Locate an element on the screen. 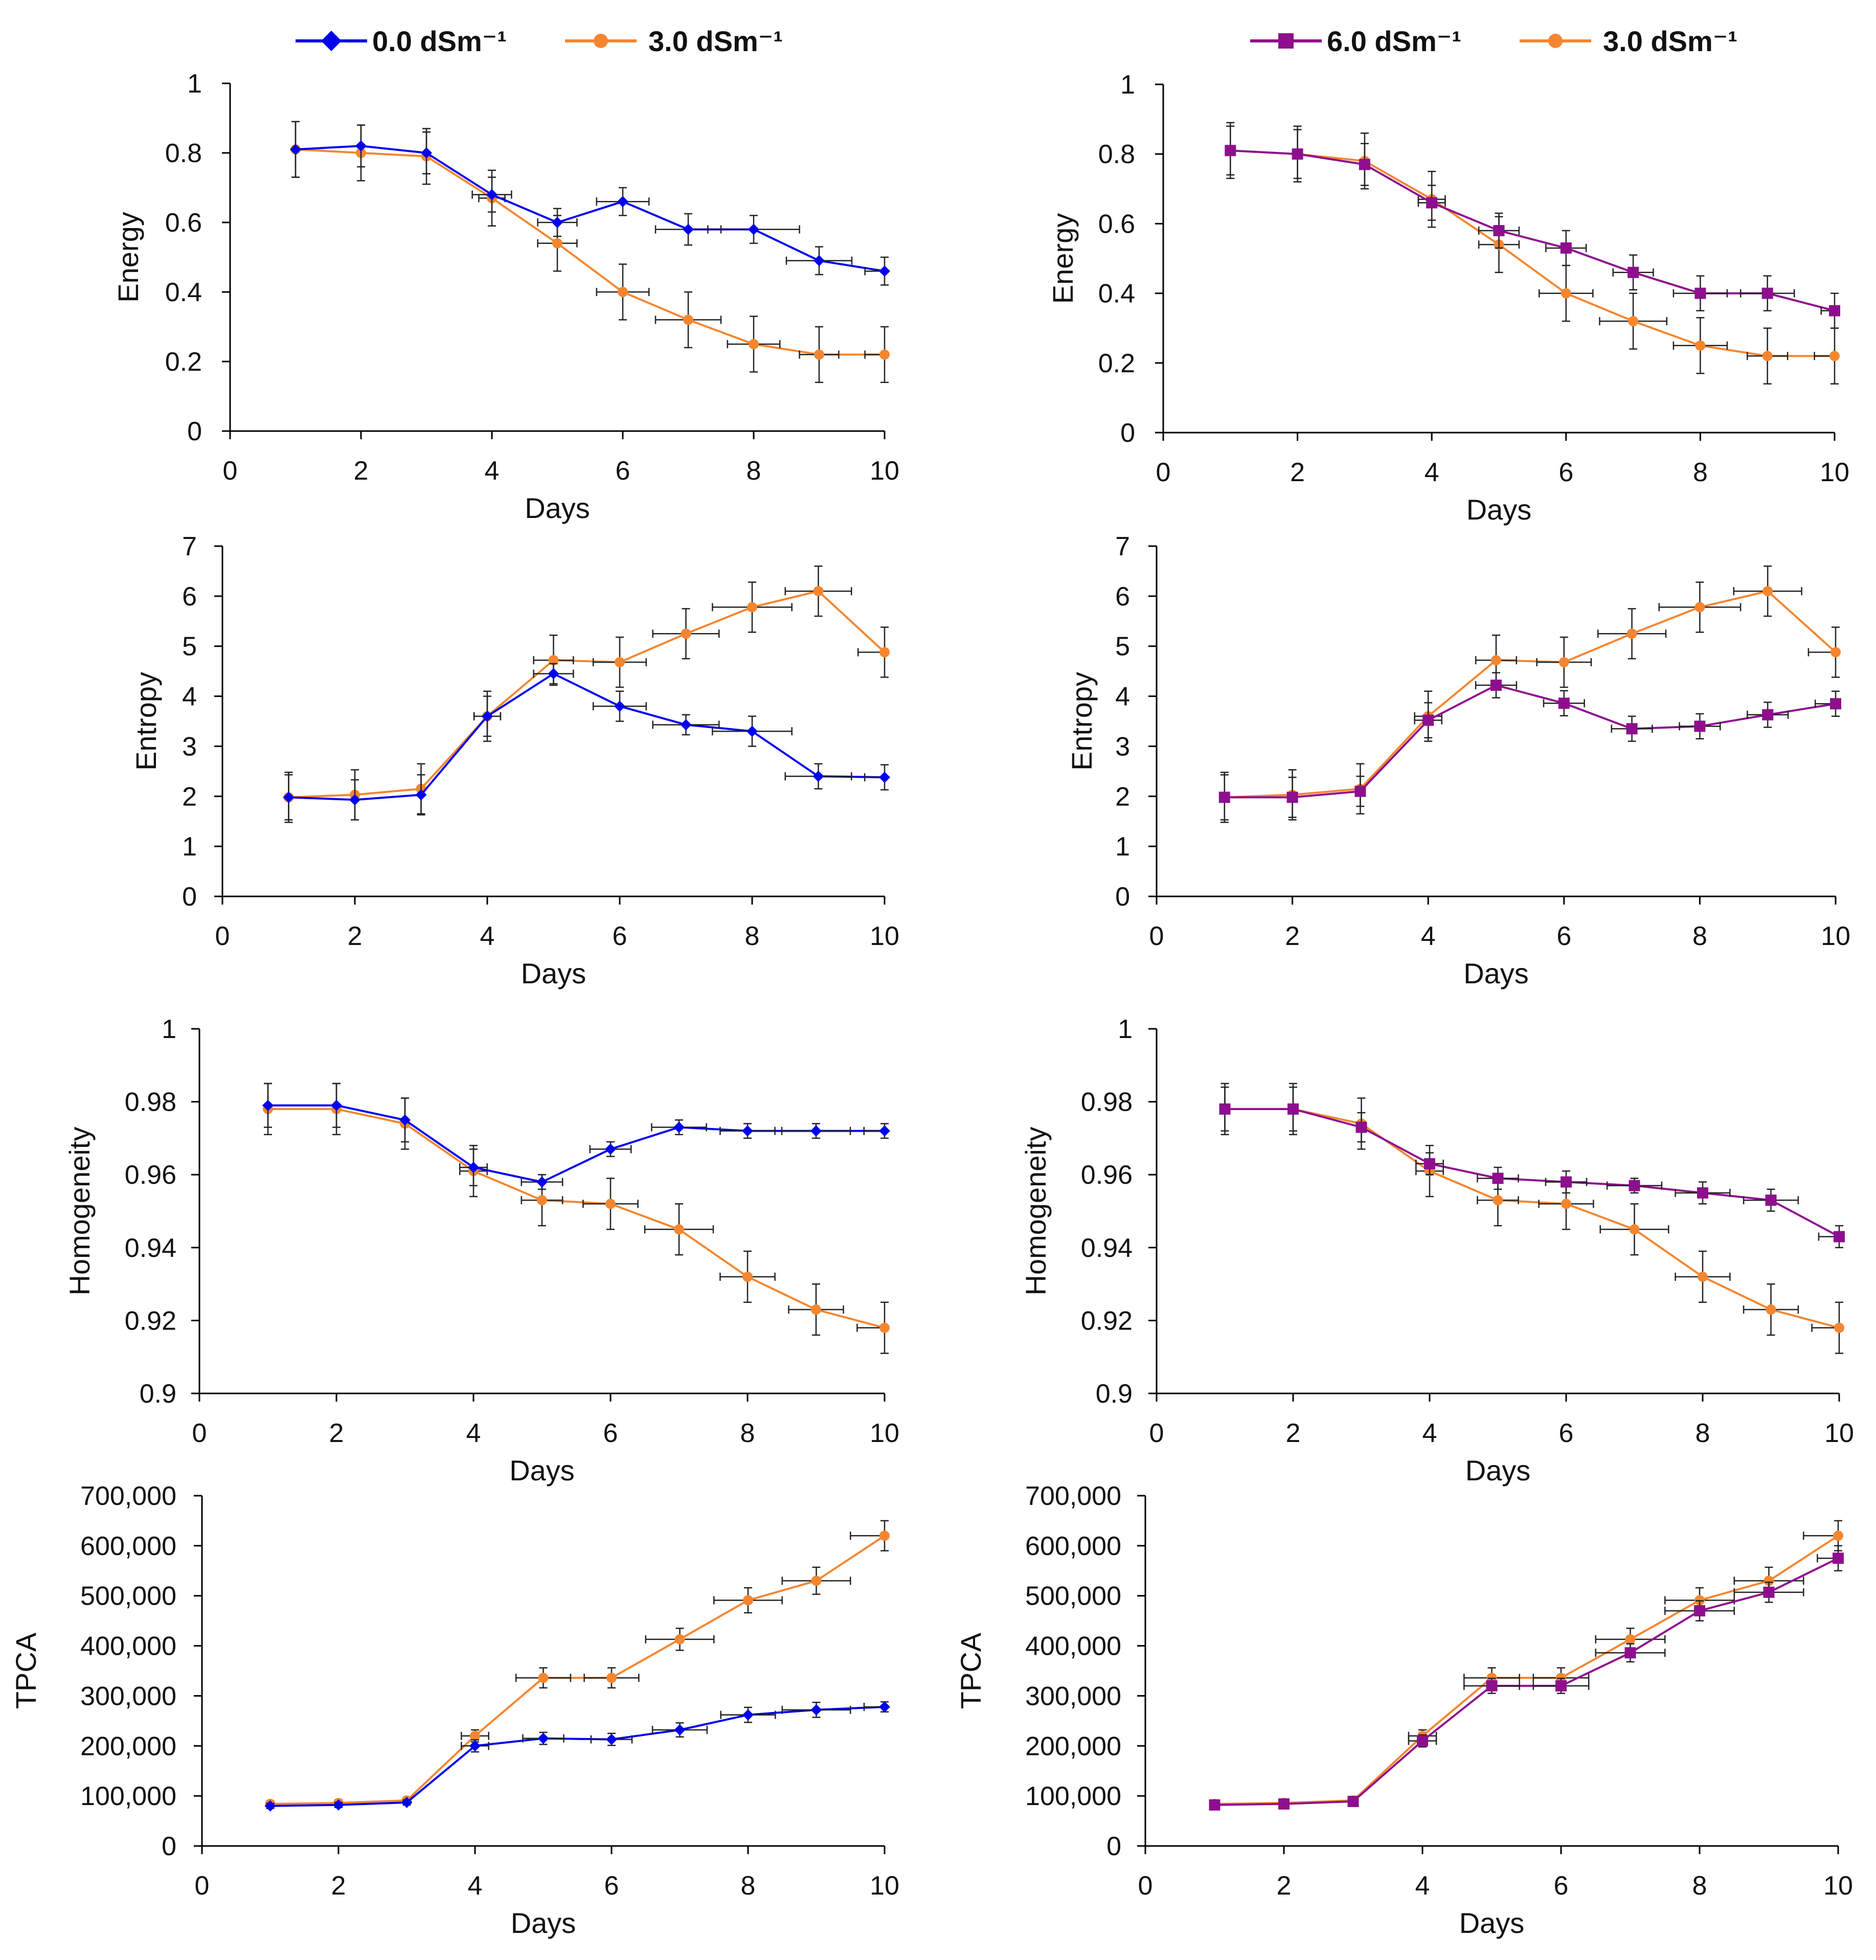  y-tick-label: 400,000 is located at coordinates (128, 1647).